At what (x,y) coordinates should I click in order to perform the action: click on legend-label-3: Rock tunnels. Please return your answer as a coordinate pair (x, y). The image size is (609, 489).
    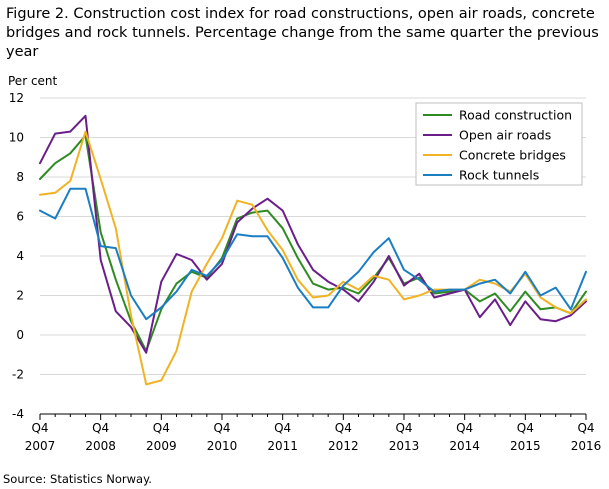
    Looking at the image, I should click on (499, 175).